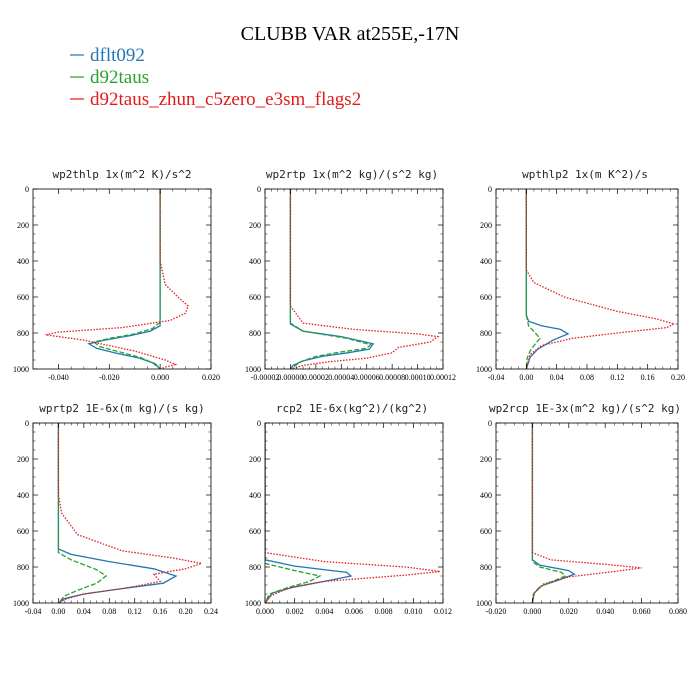 Image resolution: width=700 pixels, height=700 pixels. What do you see at coordinates (350, 34) in the screenshot?
I see `figure-title: CLUBB VAR at255E,-17N` at bounding box center [350, 34].